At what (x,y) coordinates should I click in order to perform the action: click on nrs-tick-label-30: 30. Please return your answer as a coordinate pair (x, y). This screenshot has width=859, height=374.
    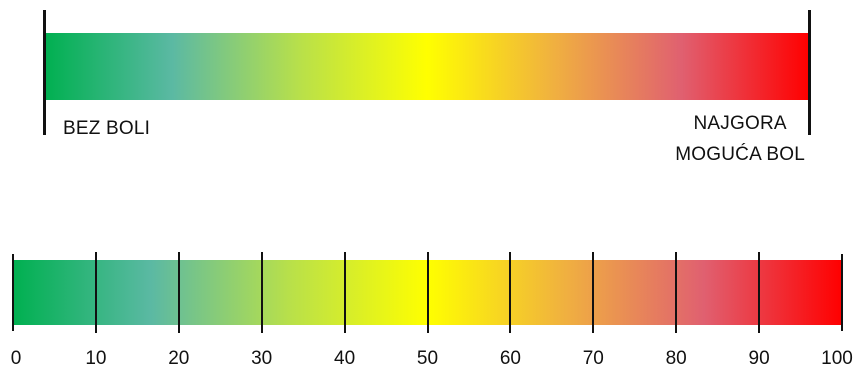
    Looking at the image, I should click on (262, 358).